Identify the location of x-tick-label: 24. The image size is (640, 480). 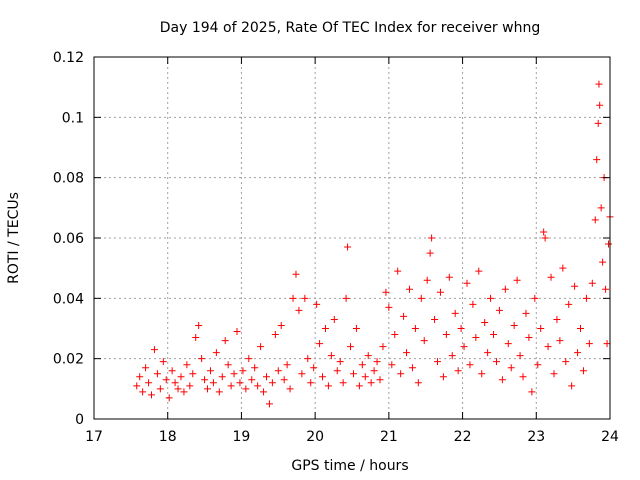
(610, 437).